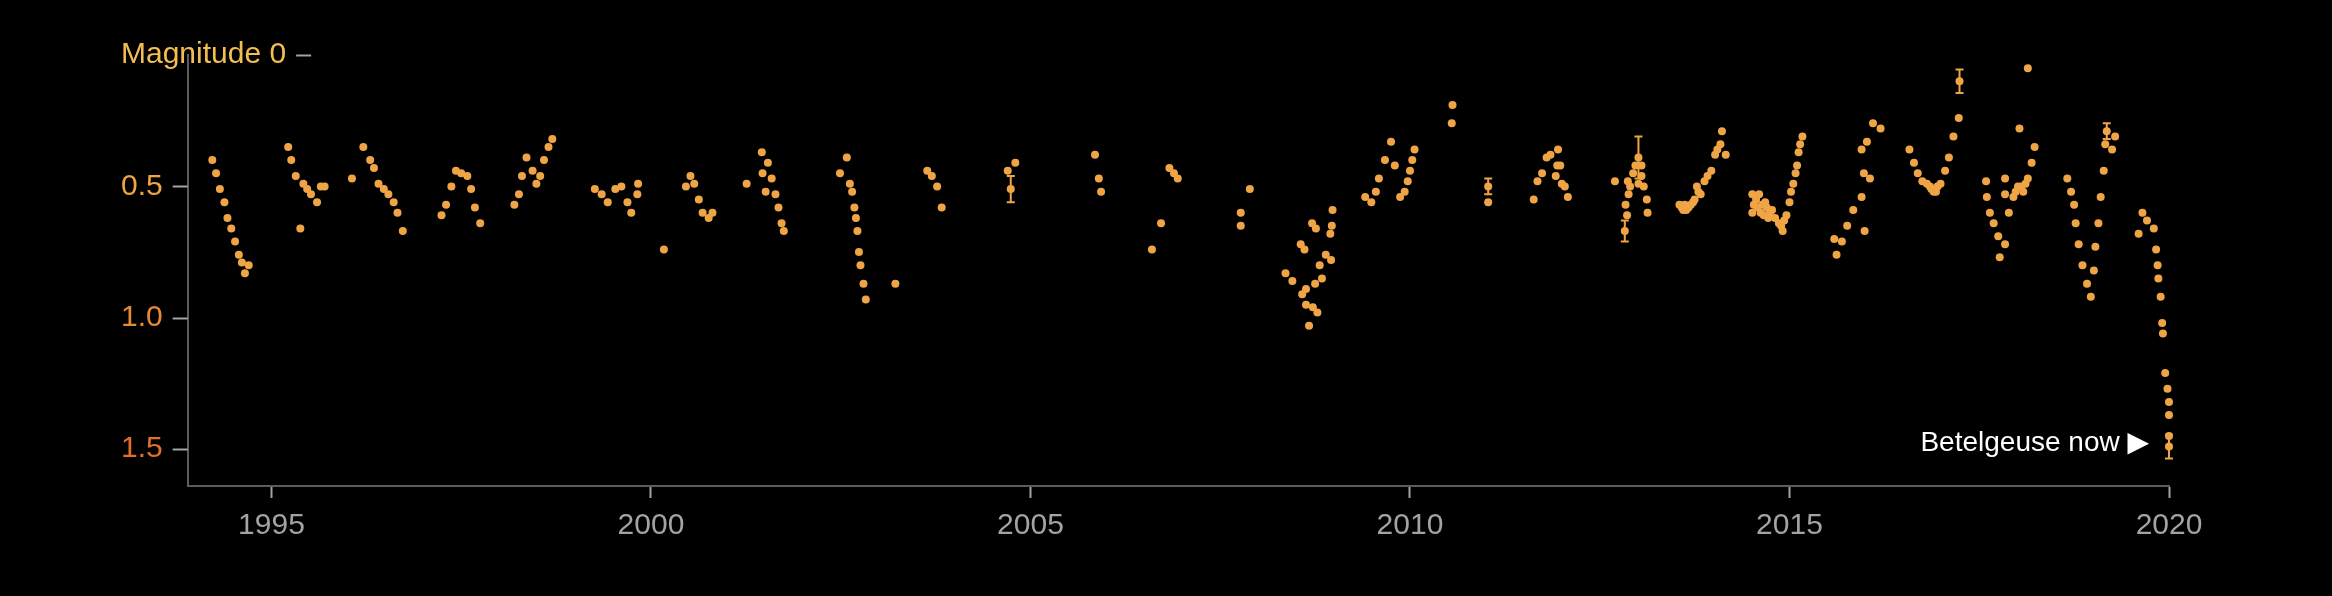 This screenshot has width=2332, height=596. I want to click on x-tick-label: 2005, so click(1030, 524).